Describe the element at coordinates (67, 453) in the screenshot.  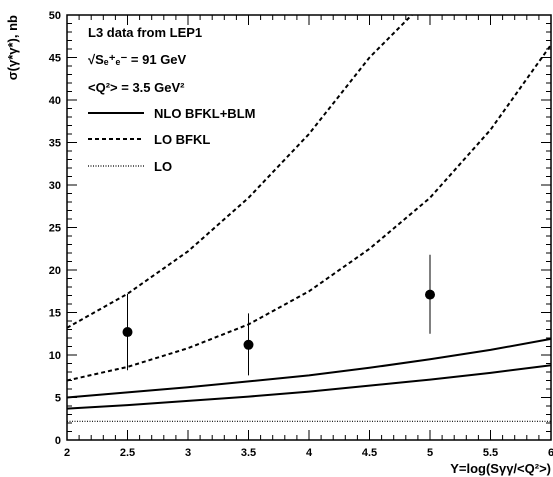
I see `x-tick-label: 2` at that location.